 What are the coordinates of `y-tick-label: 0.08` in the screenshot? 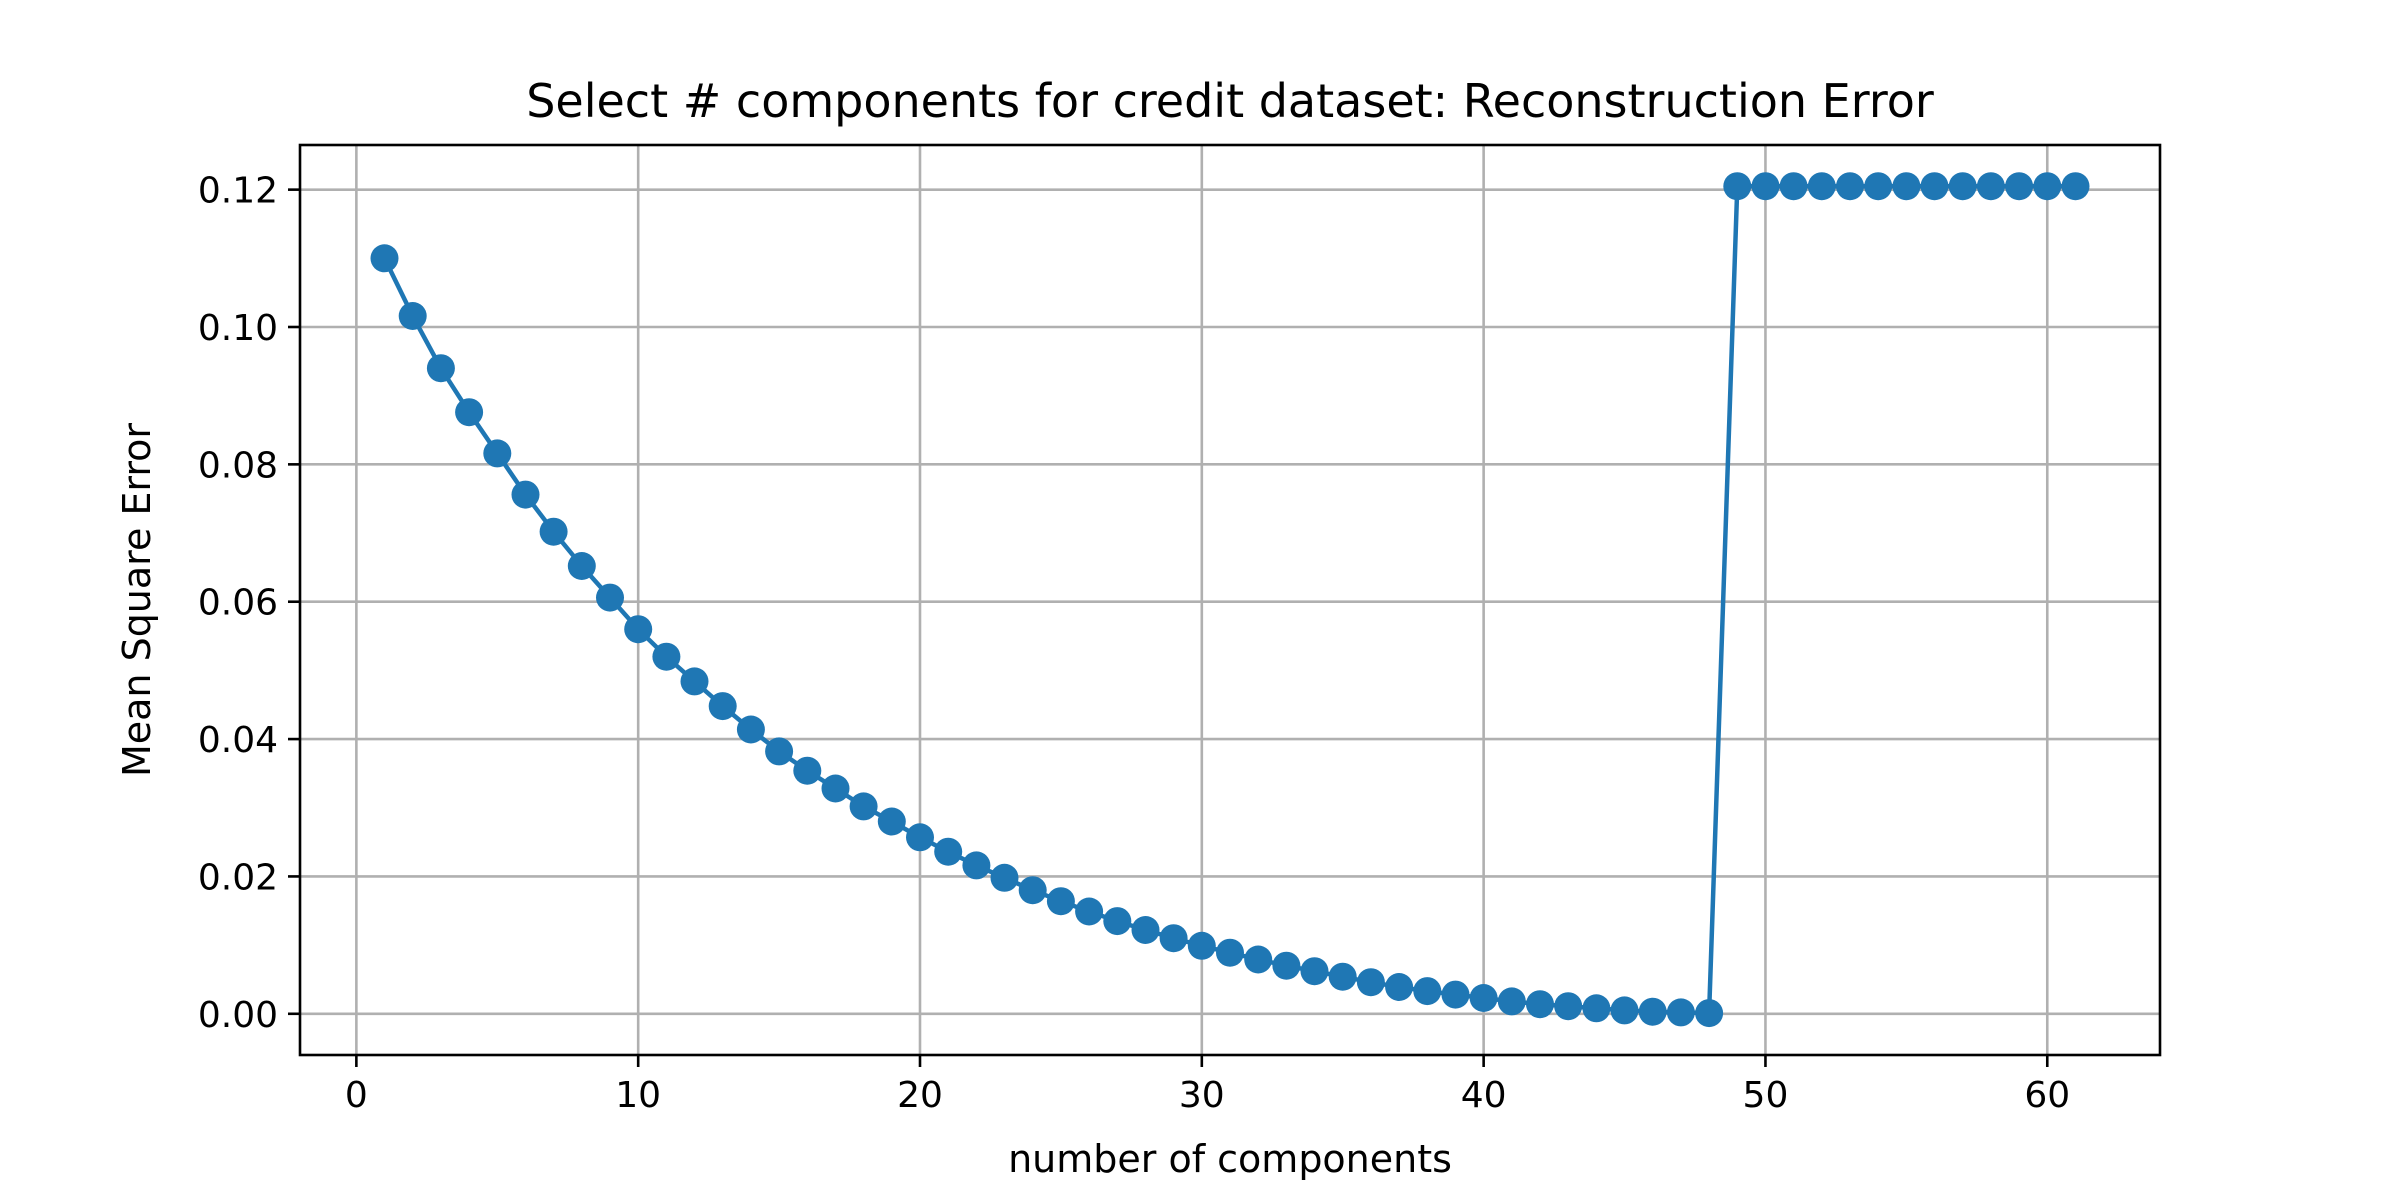 It's located at (238, 465).